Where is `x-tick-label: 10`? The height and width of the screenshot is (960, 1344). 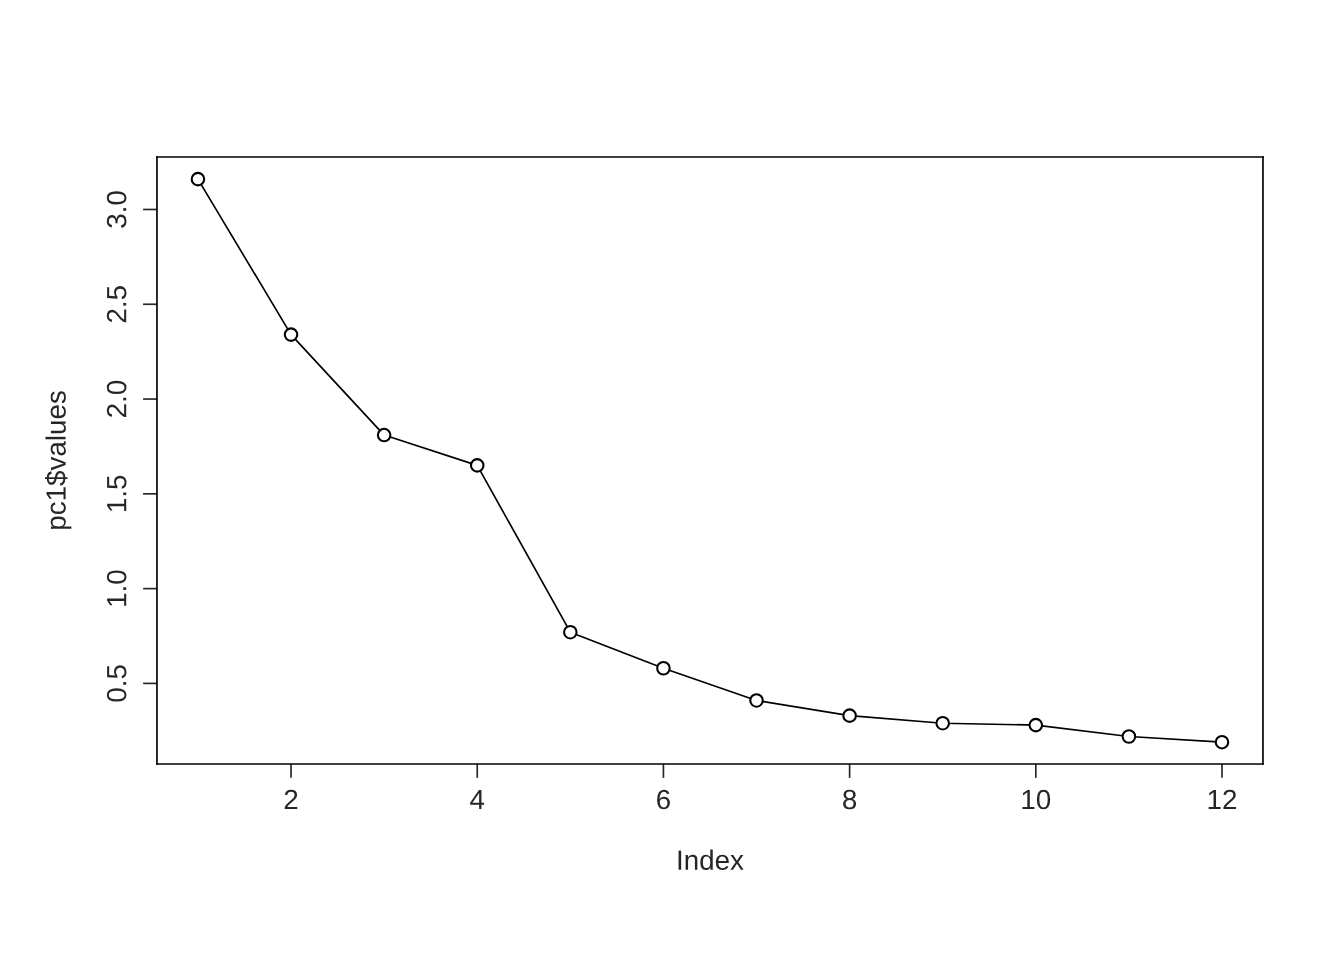 x-tick-label: 10 is located at coordinates (1036, 799).